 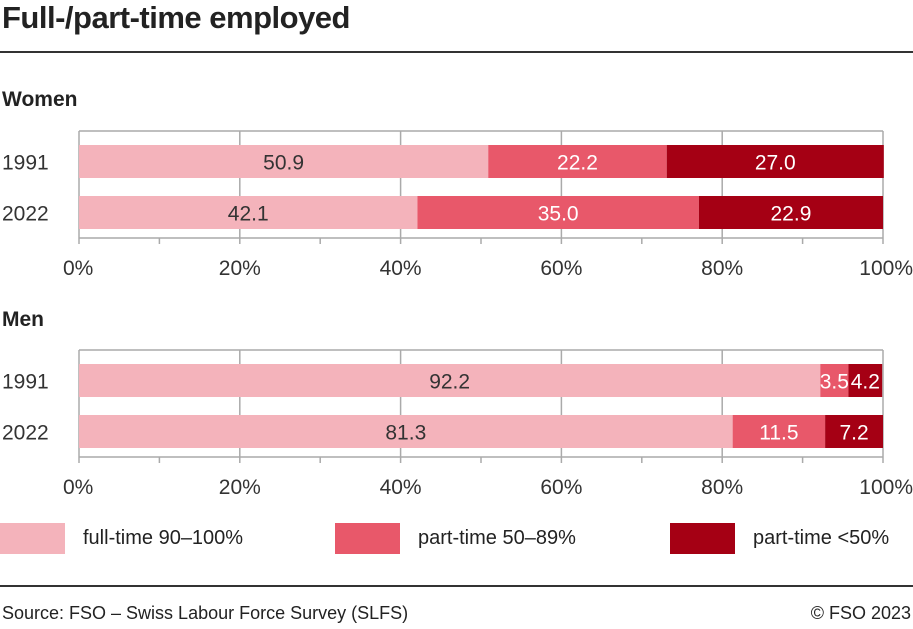 I want to click on data-label: 3.5, so click(x=834, y=382).